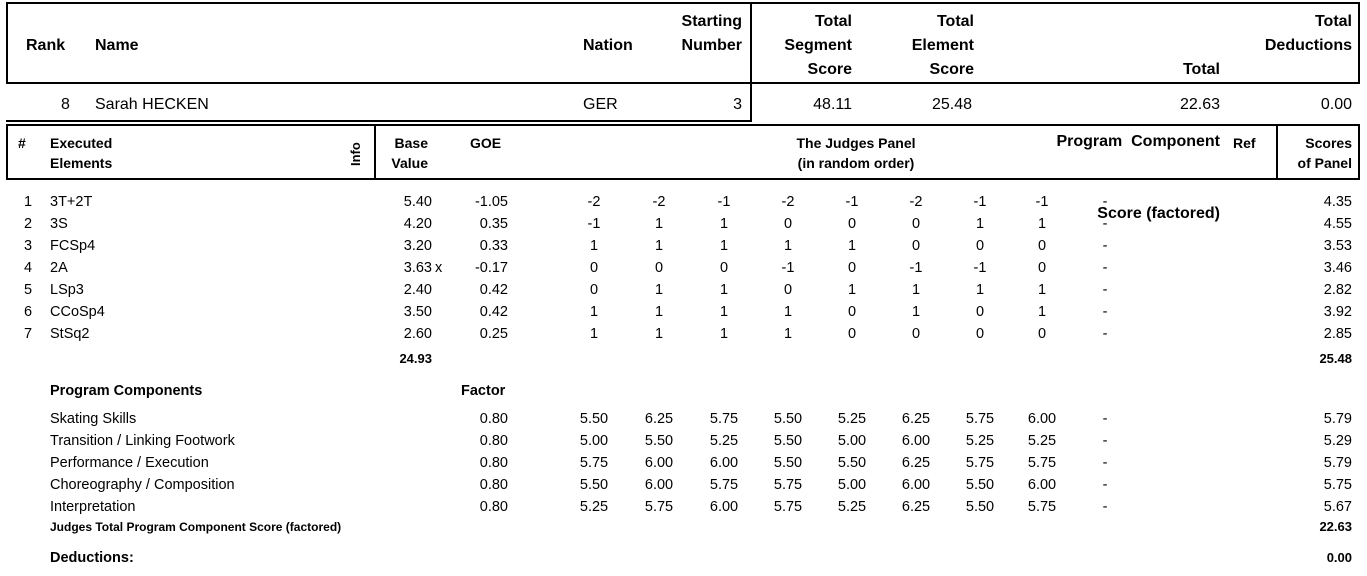  What do you see at coordinates (711, 45) in the screenshot?
I see `starting-header-line2: Number` at bounding box center [711, 45].